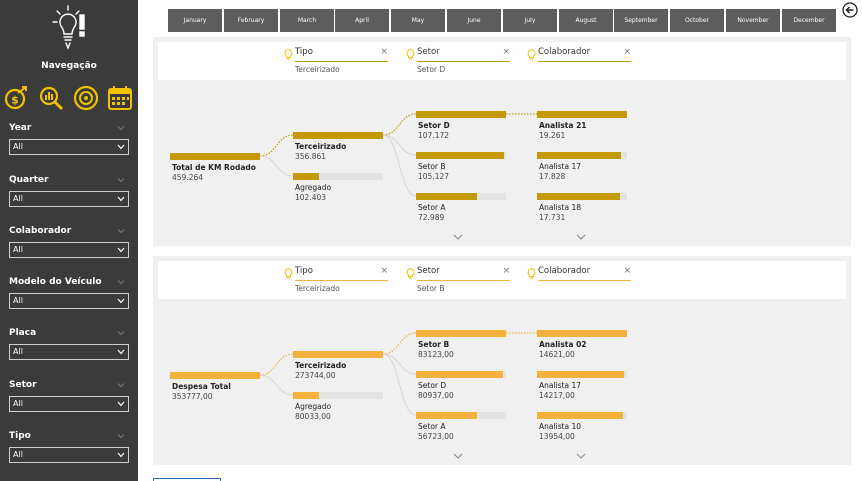 This screenshot has height=481, width=862. I want to click on level-selected-value: Setor D, so click(431, 69).